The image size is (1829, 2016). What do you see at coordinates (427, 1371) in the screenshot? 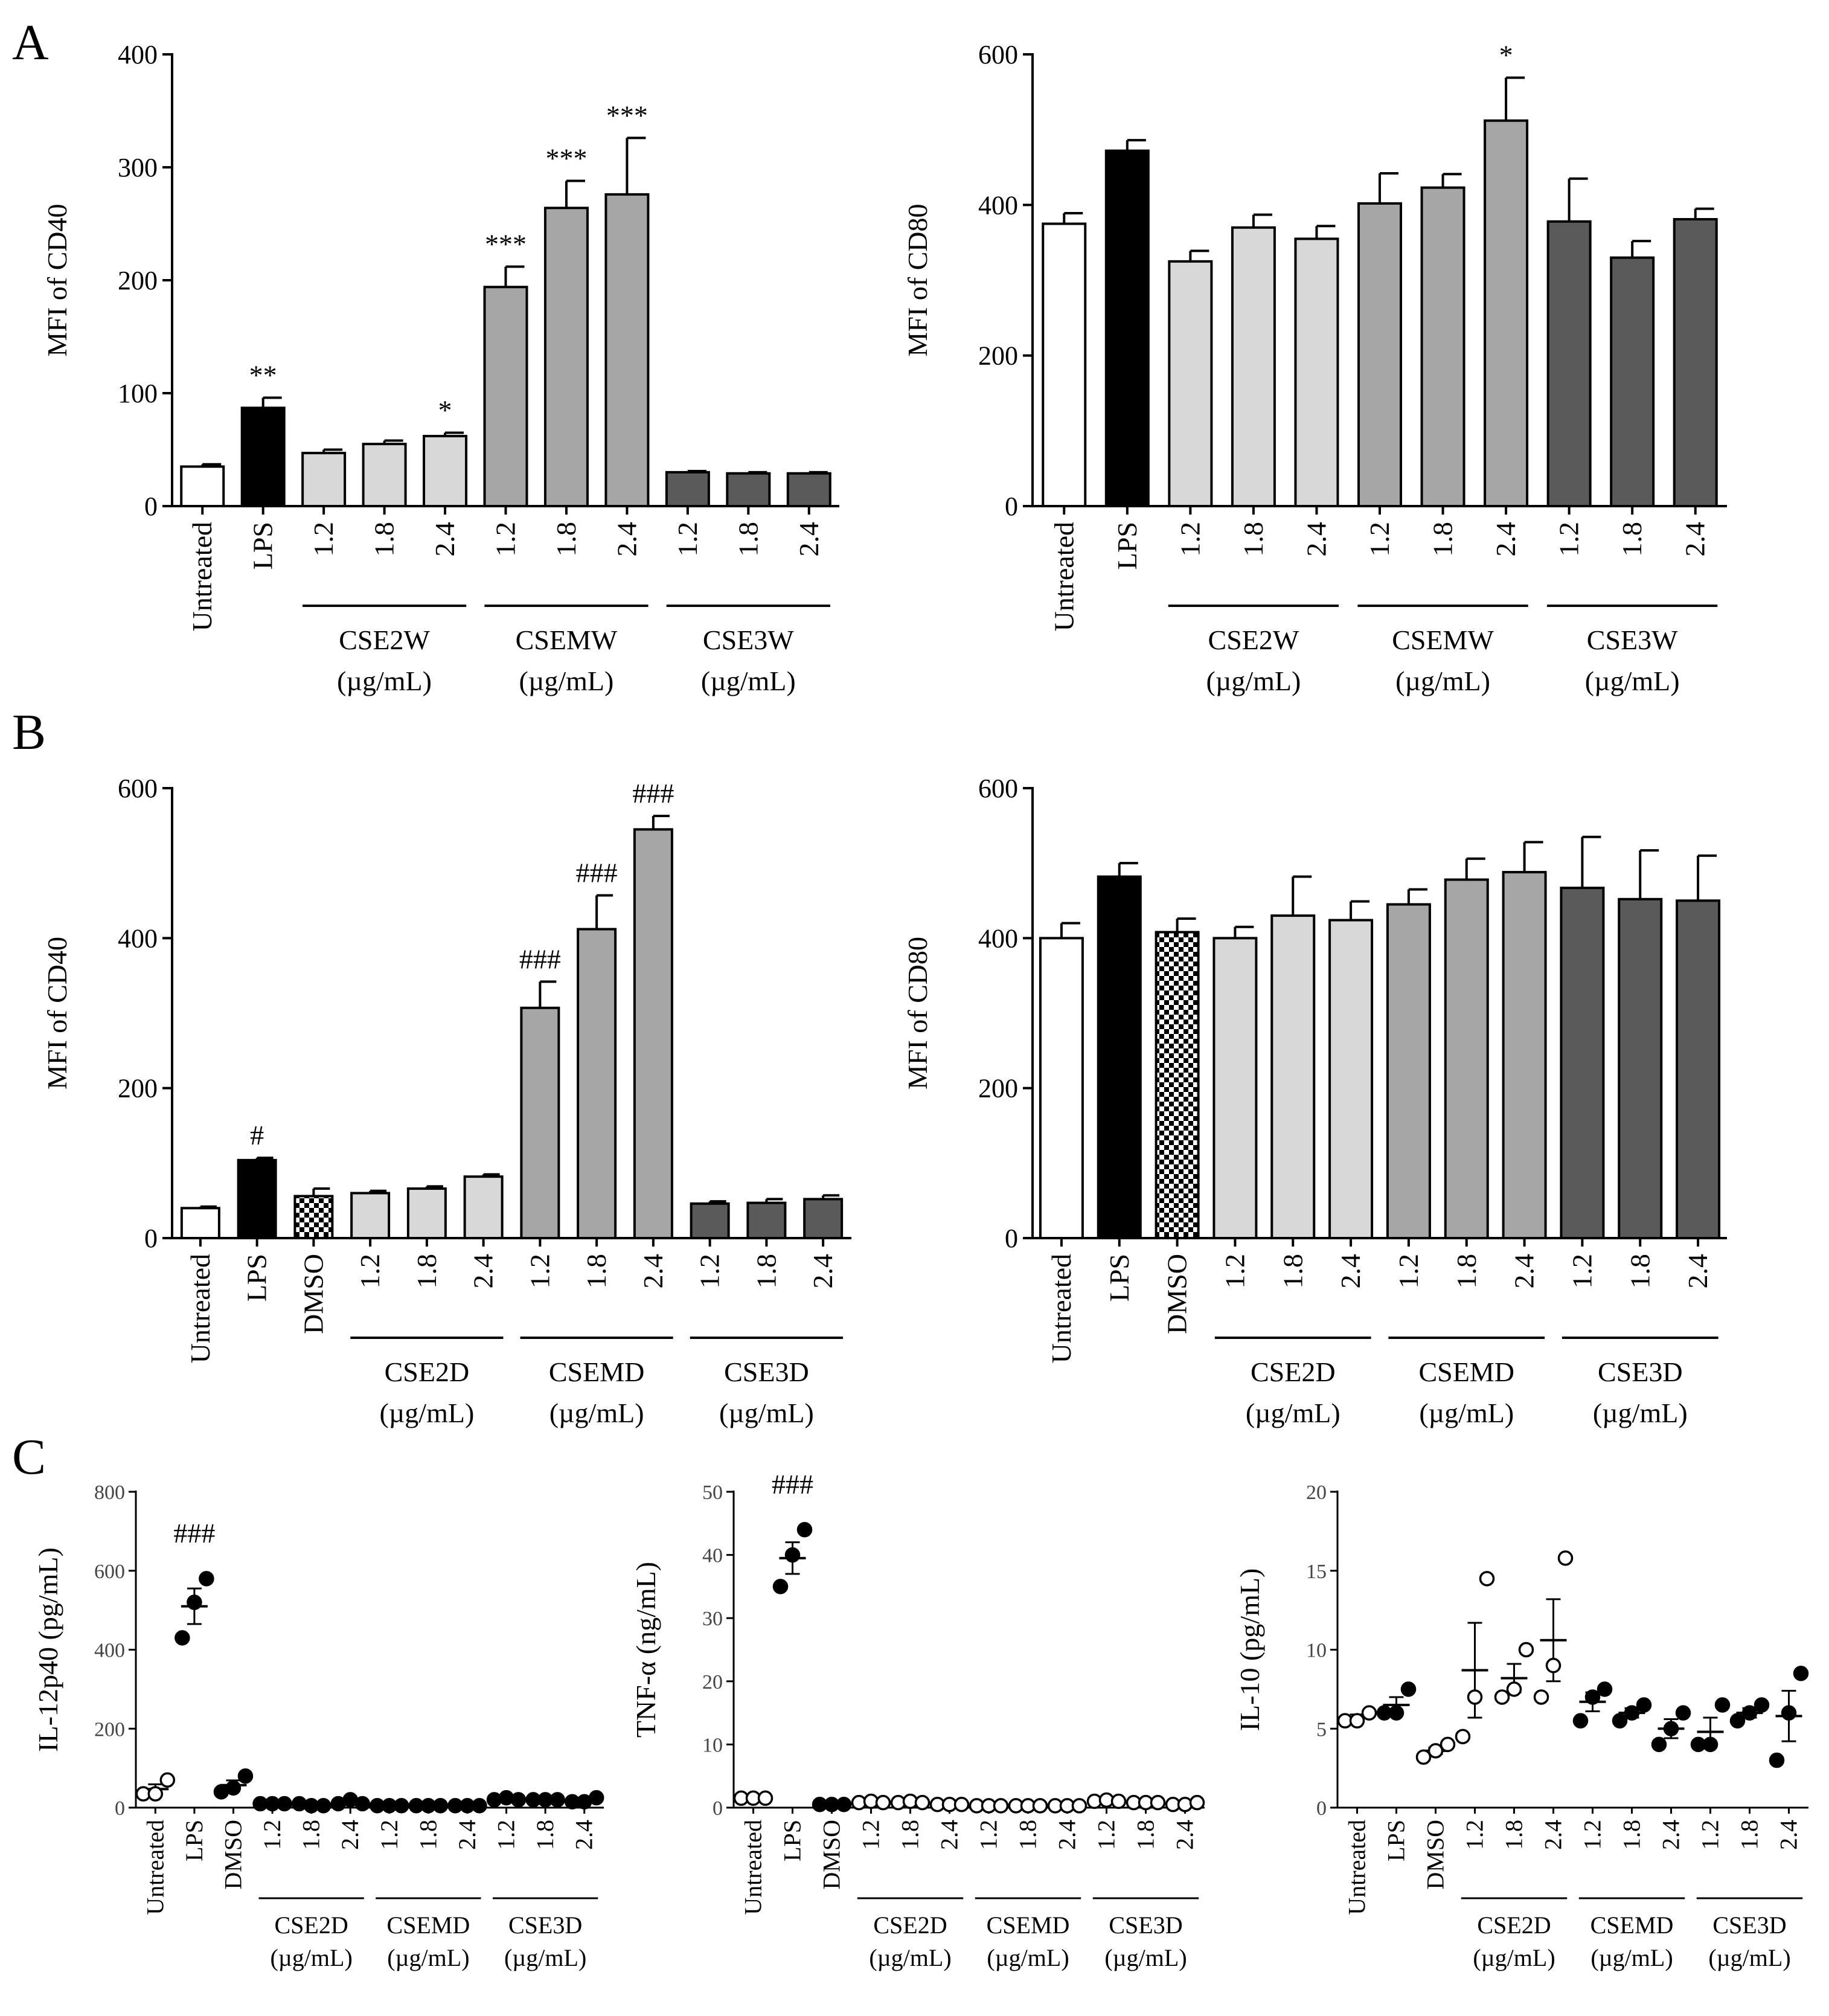
I see `group-label: CSE2D` at bounding box center [427, 1371].